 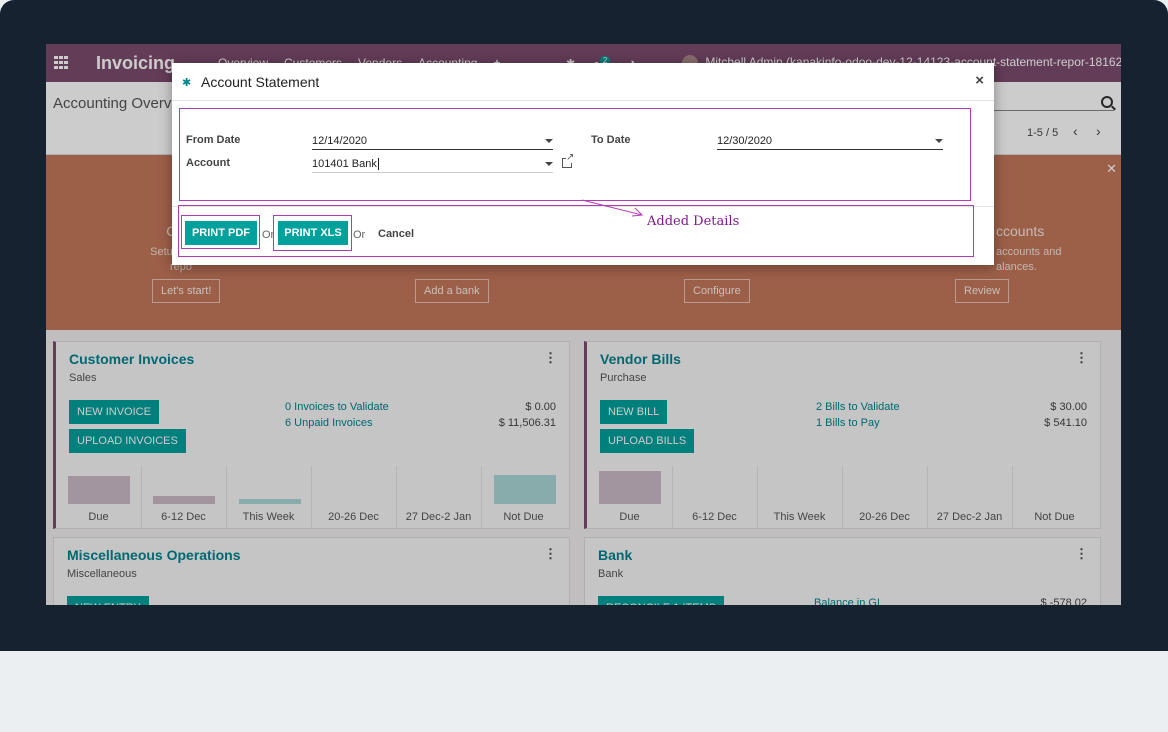 I want to click on amount-unpaid: $ 11,506.31, so click(x=527, y=423).